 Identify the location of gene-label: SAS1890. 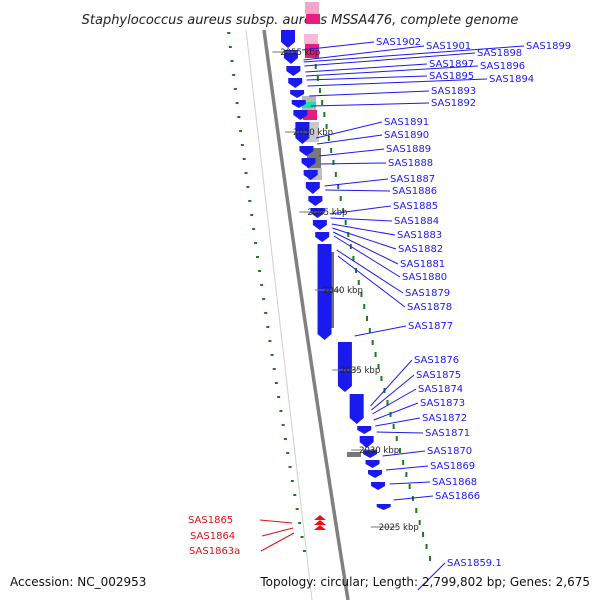
(406, 135).